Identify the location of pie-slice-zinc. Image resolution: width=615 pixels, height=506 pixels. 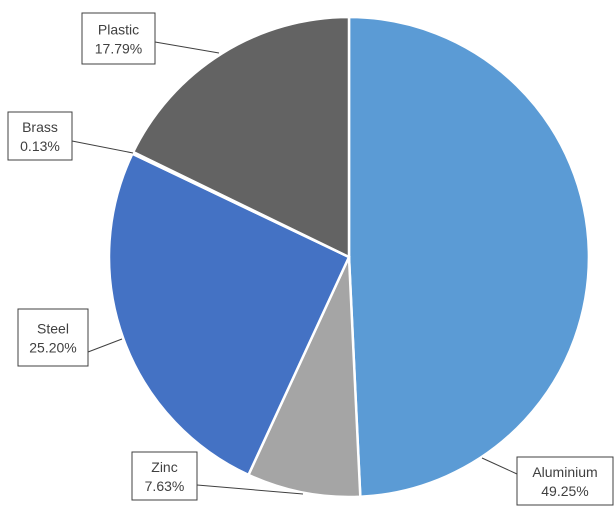
(304, 377).